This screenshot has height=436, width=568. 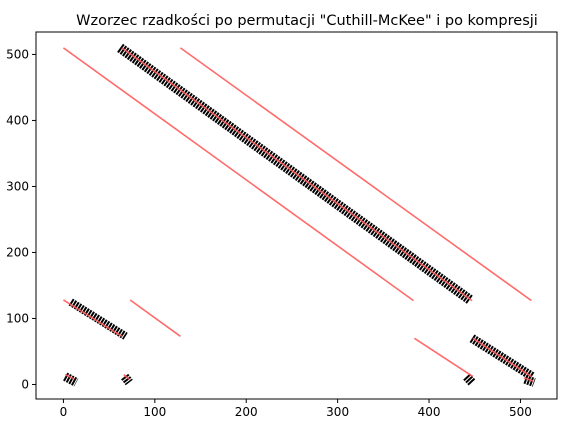 I want to click on x-tick-label-300: 300, so click(x=337, y=412).